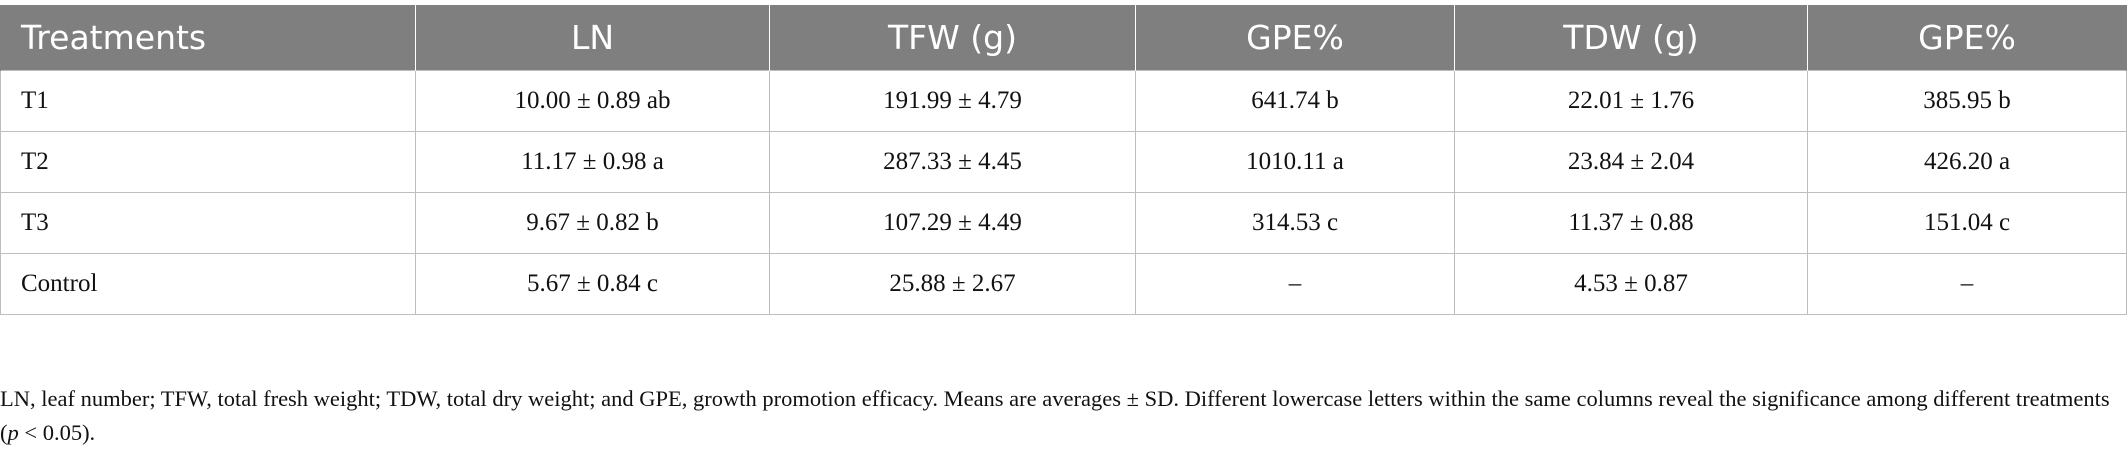 This screenshot has width=2127, height=458. What do you see at coordinates (592, 222) in the screenshot?
I see `cell-ln: 9.67 ± 0.82 b` at bounding box center [592, 222].